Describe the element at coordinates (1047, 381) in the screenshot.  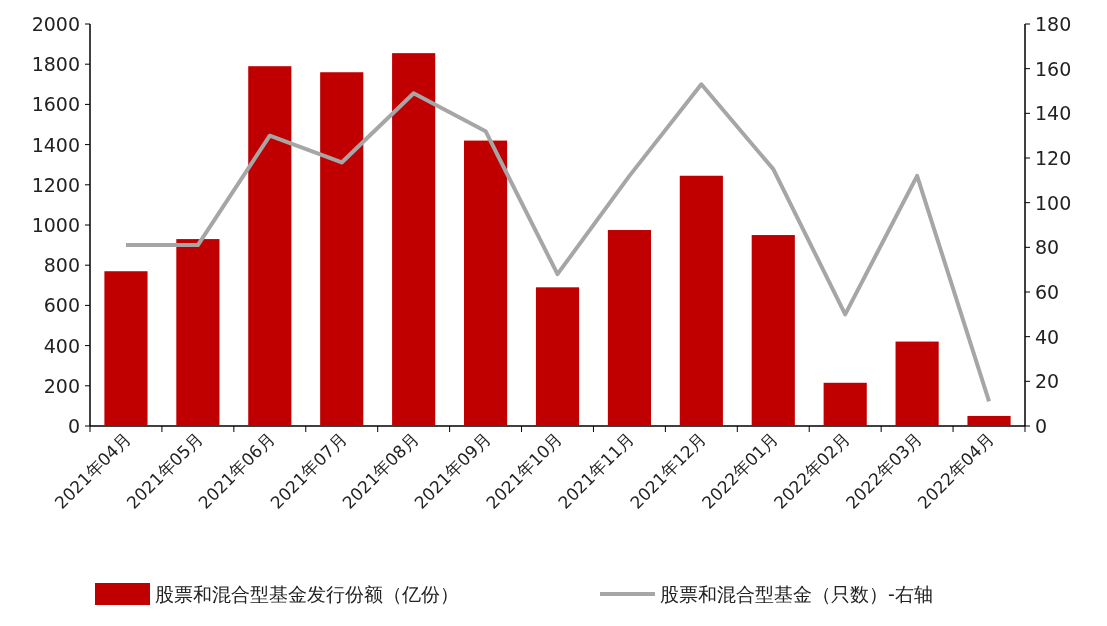
I see `y2-tick-label: 20` at that location.